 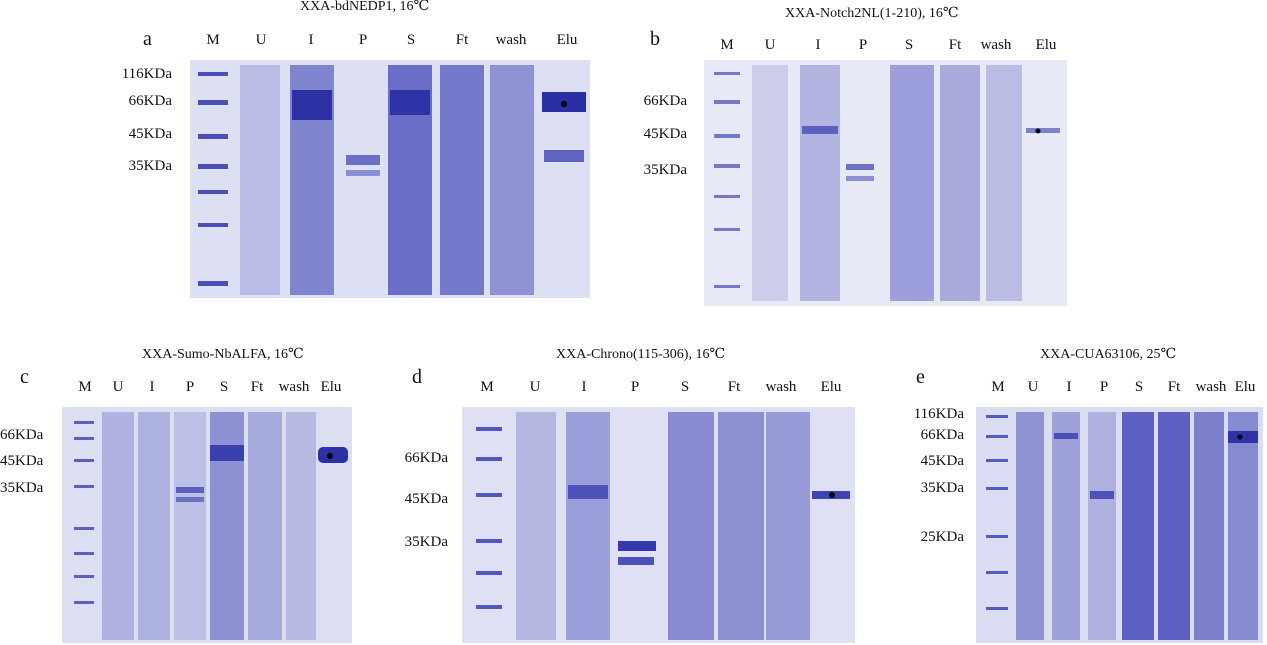 What do you see at coordinates (365, 7) in the screenshot?
I see `panel-a-title: XXA-bdNEDP1, 16℃` at bounding box center [365, 7].